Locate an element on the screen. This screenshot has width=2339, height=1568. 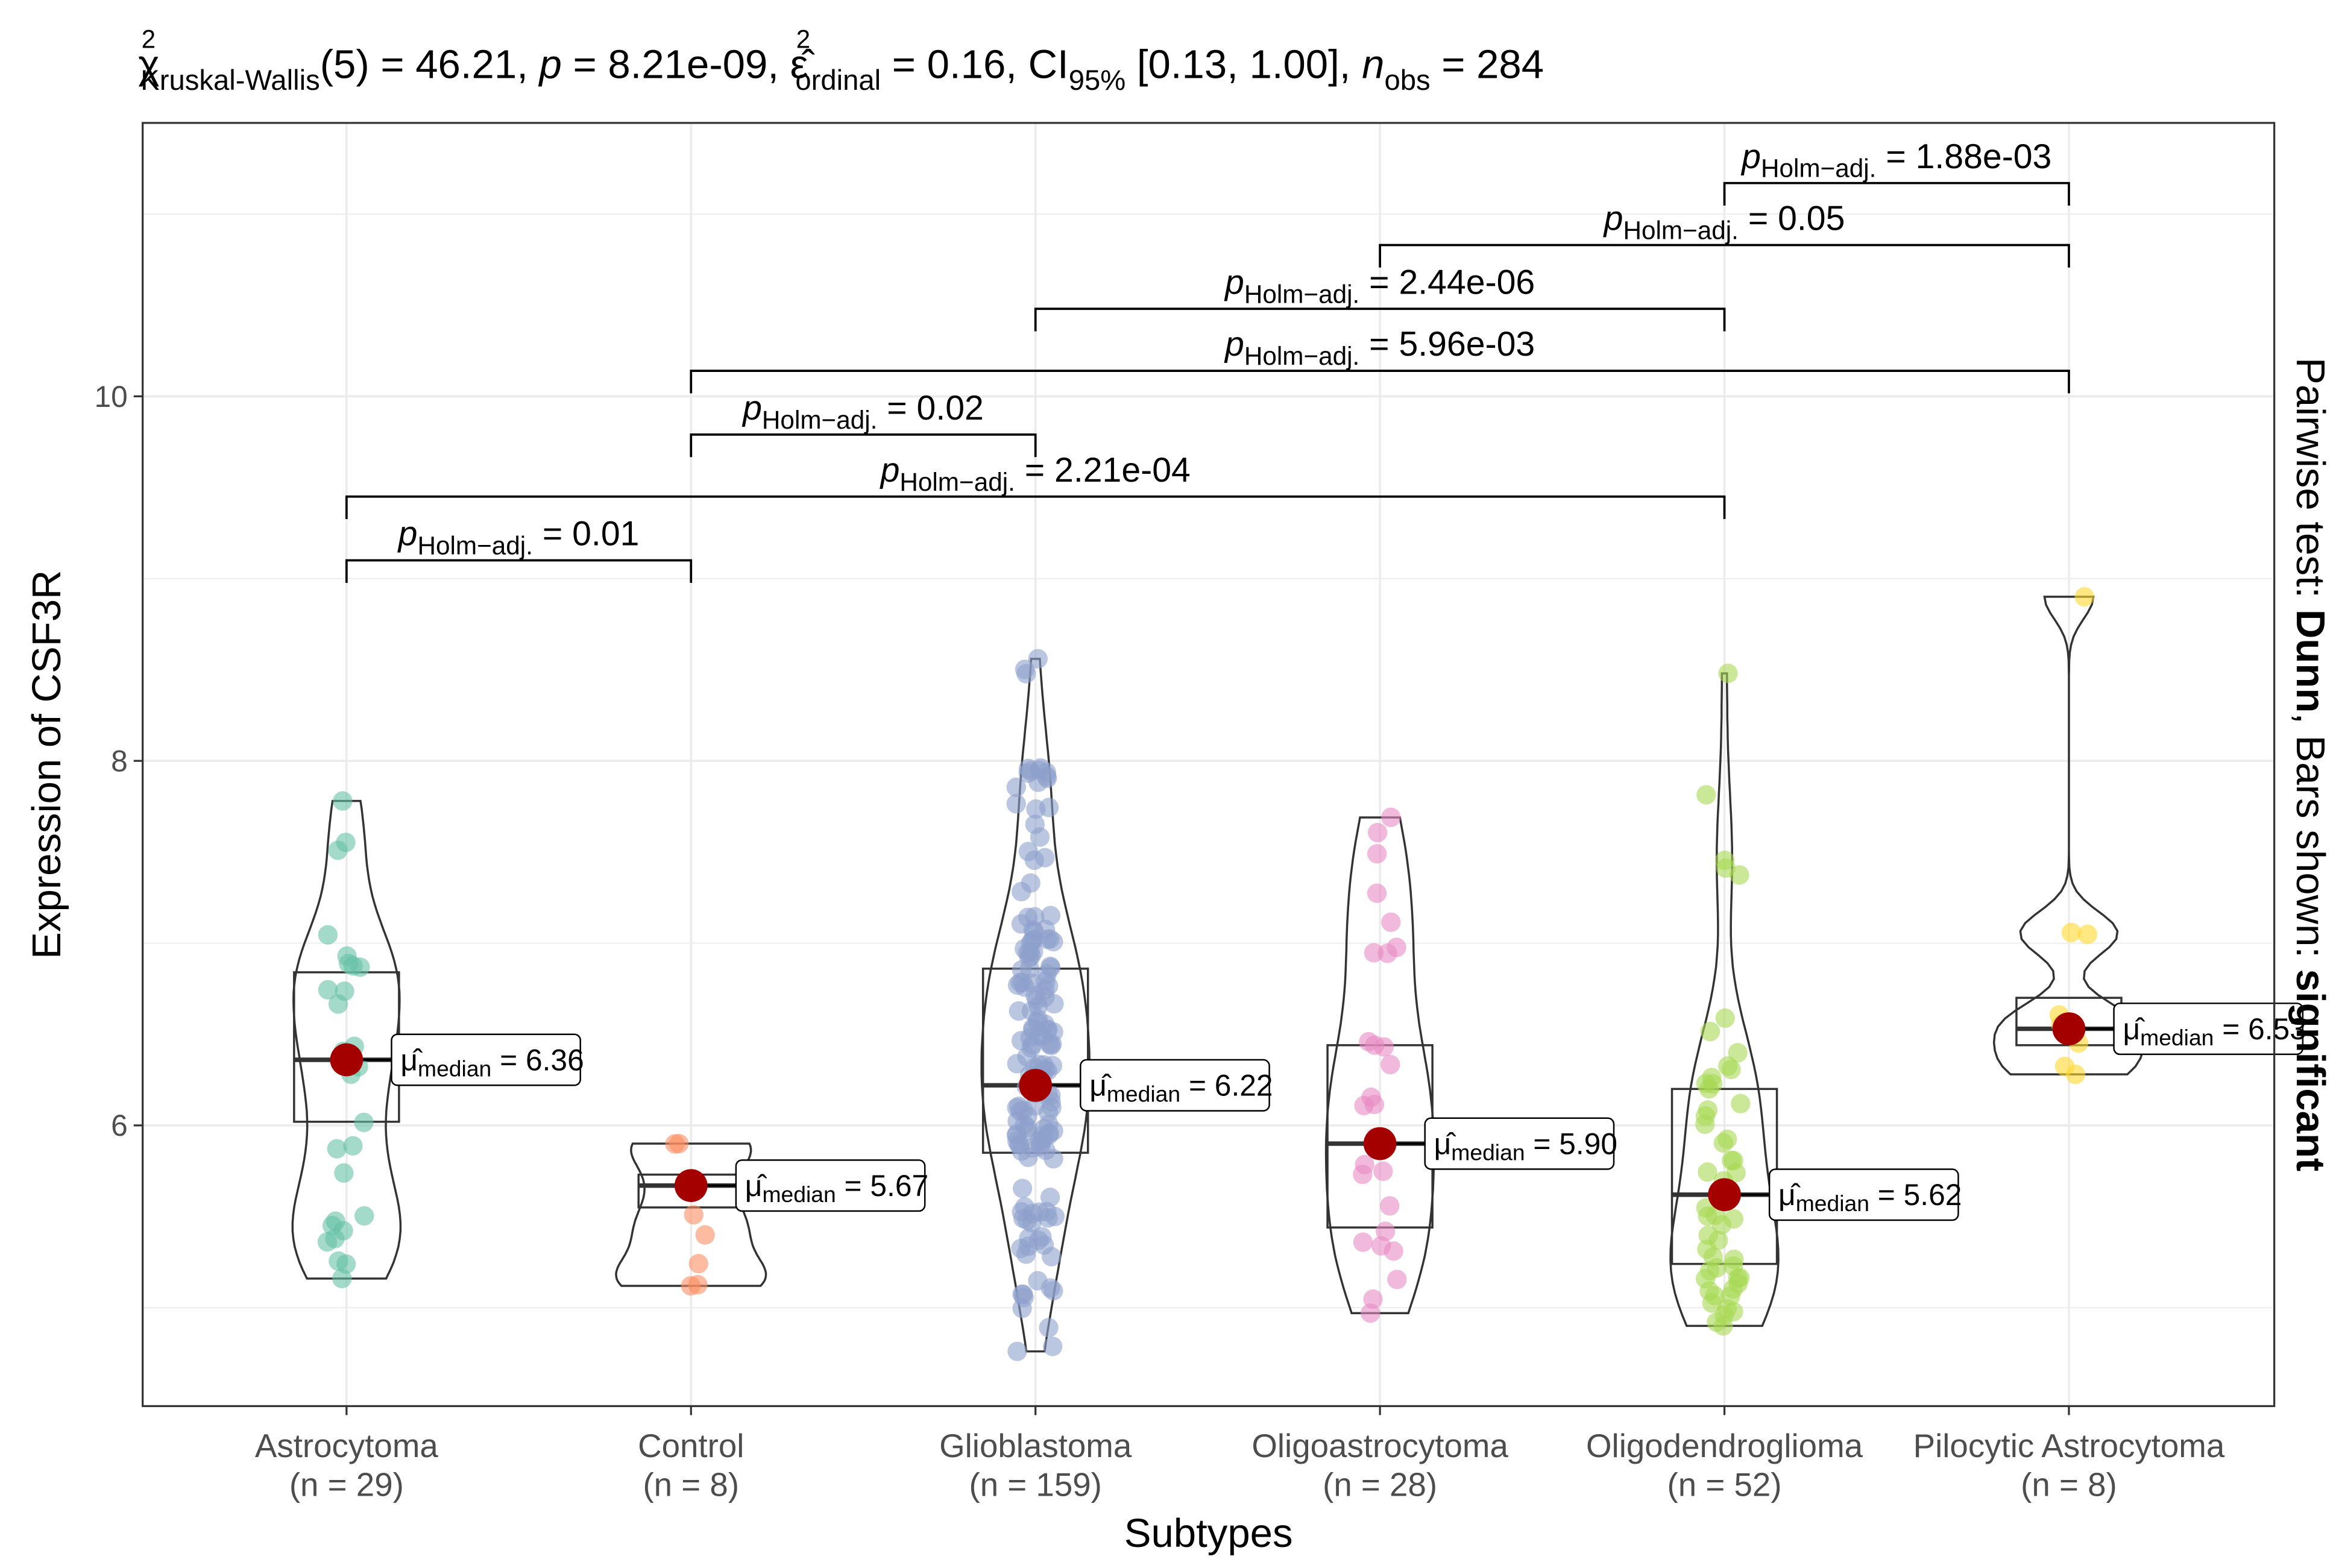
x-tick-label: Pilocytic Astrocytoma is located at coordinates (2069, 1445).